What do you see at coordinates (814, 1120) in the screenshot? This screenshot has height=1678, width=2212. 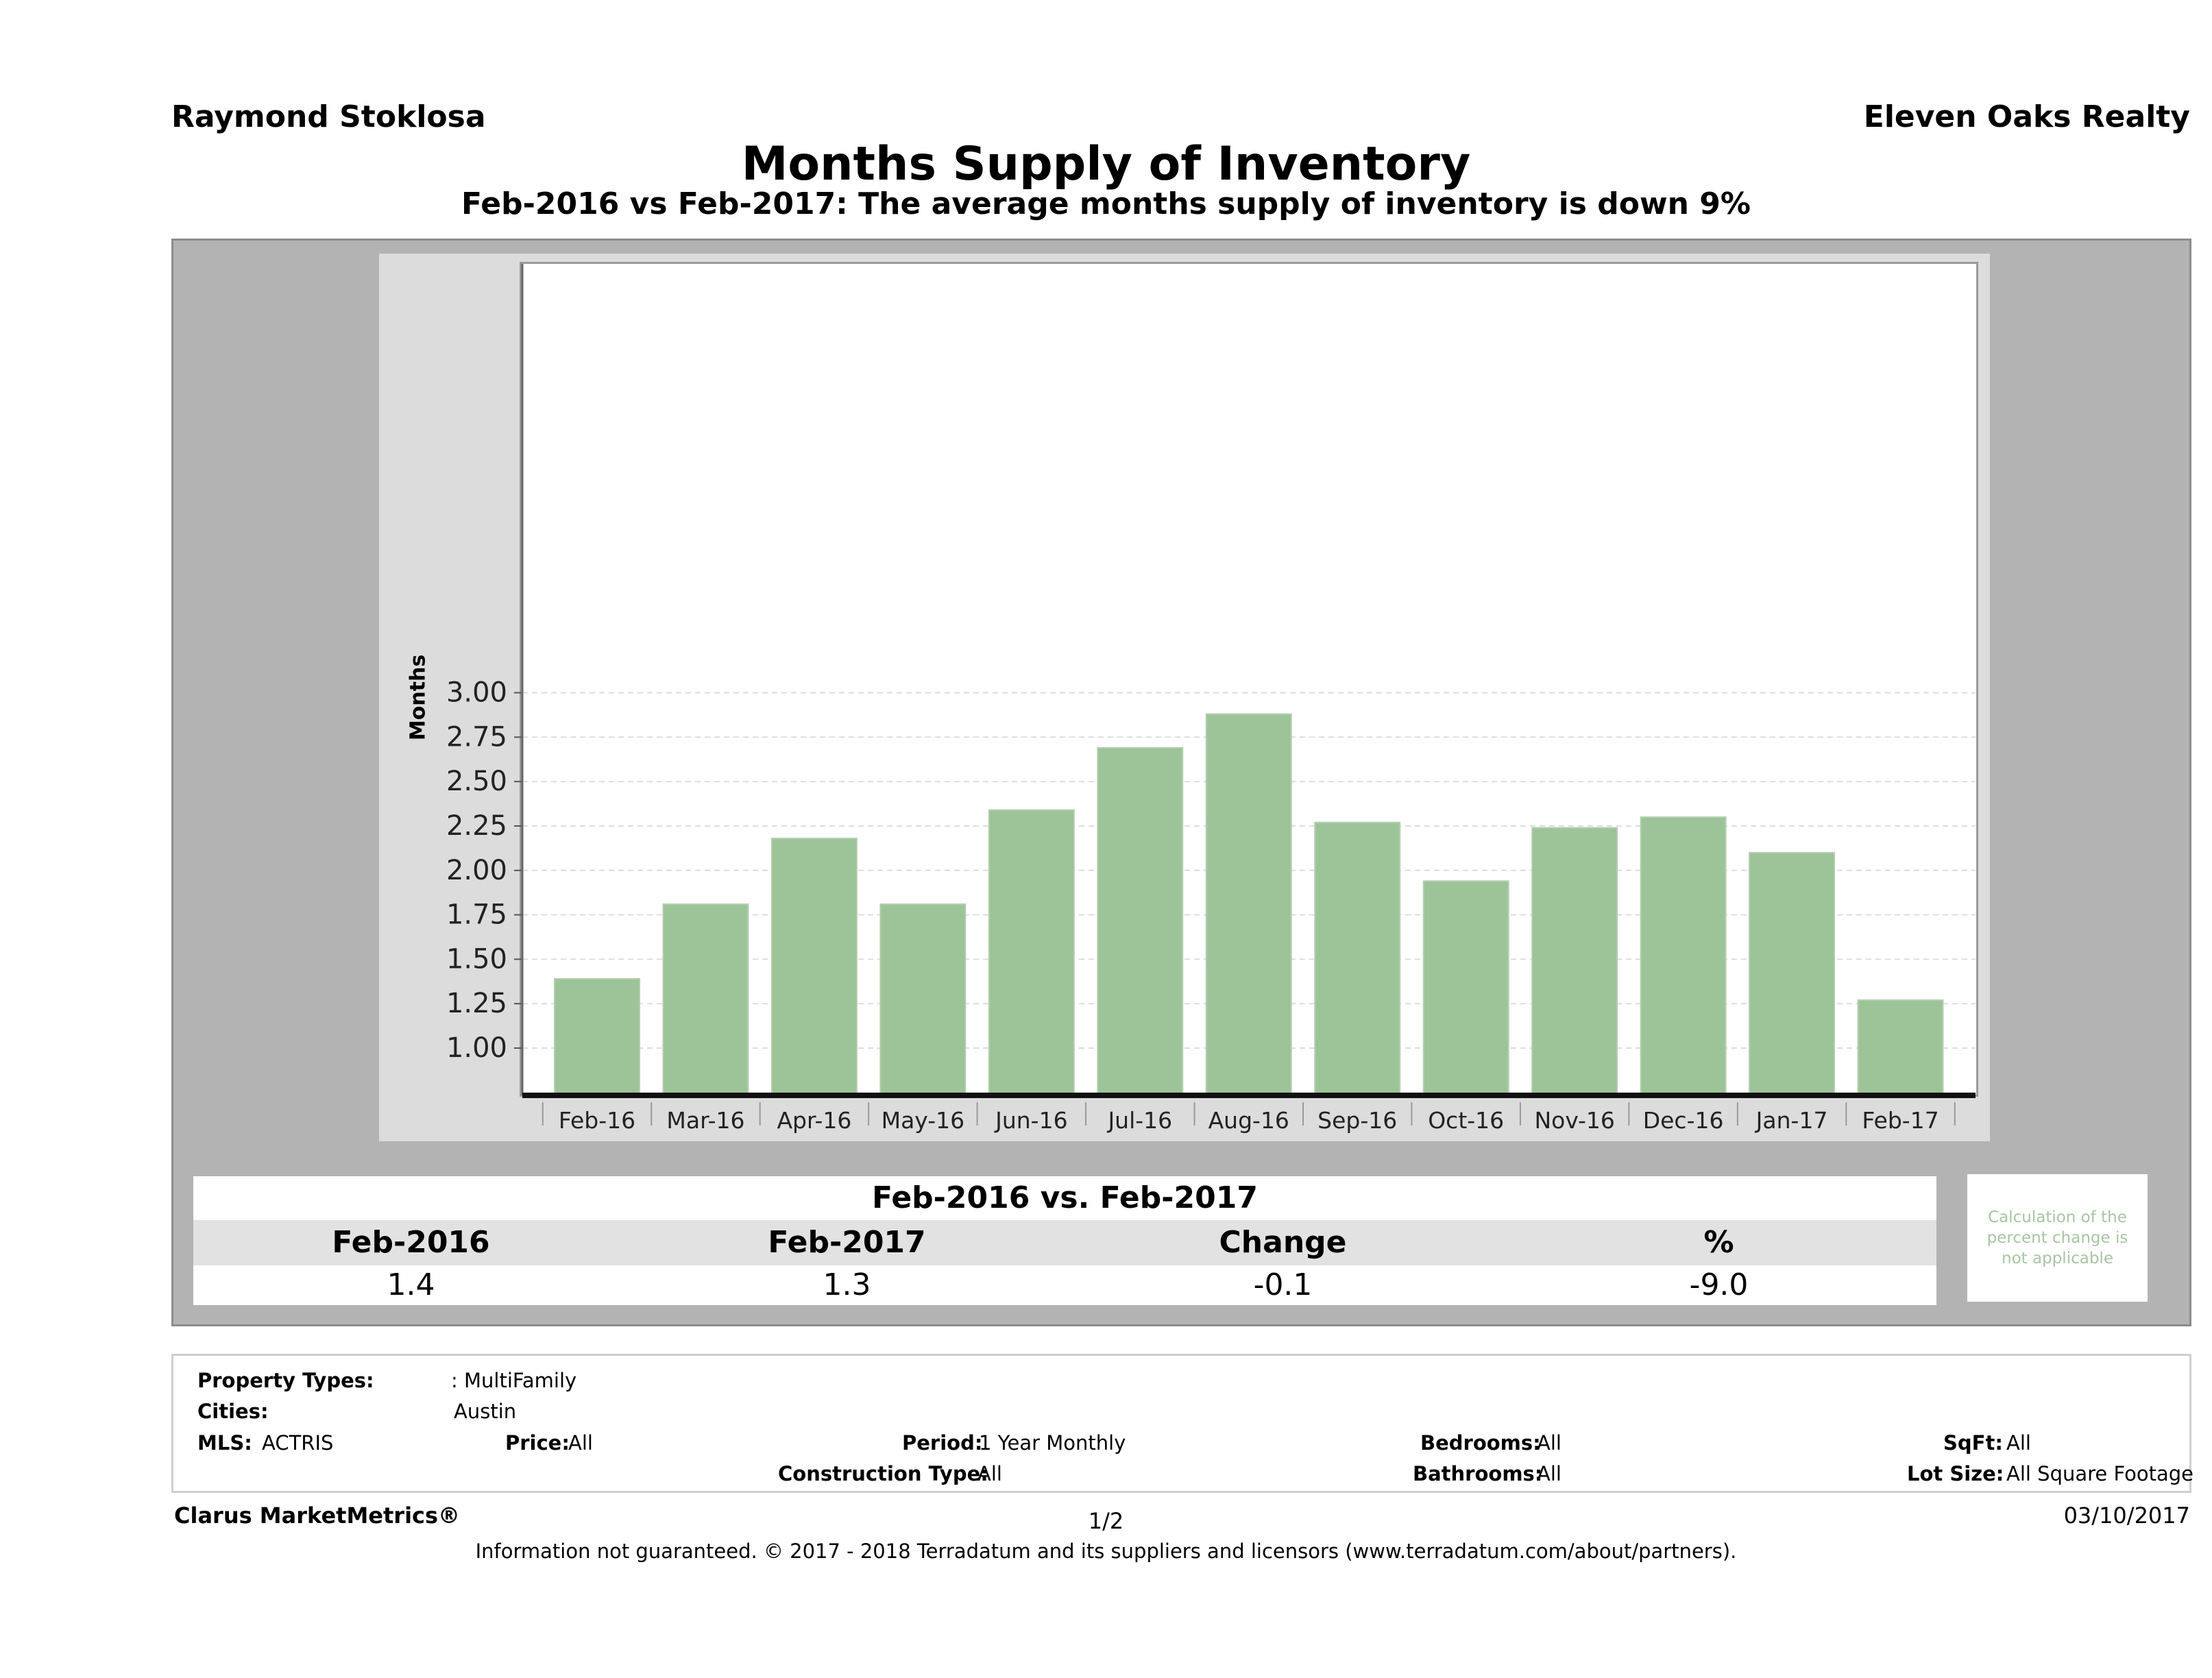 I see `x-tick-label: Apr-16` at bounding box center [814, 1120].